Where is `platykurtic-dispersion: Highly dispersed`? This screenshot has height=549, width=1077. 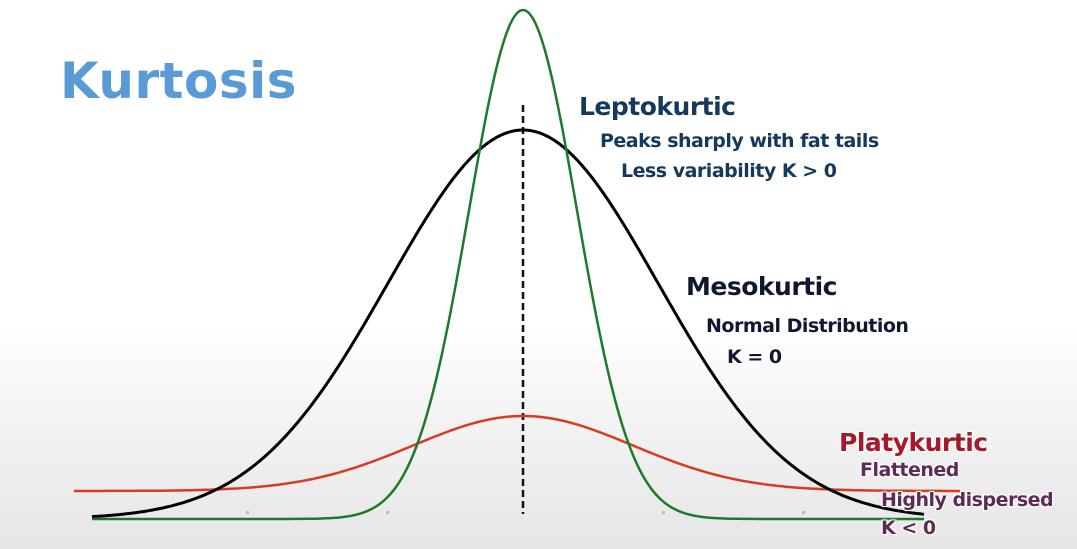
platykurtic-dispersion: Highly dispersed is located at coordinates (967, 500).